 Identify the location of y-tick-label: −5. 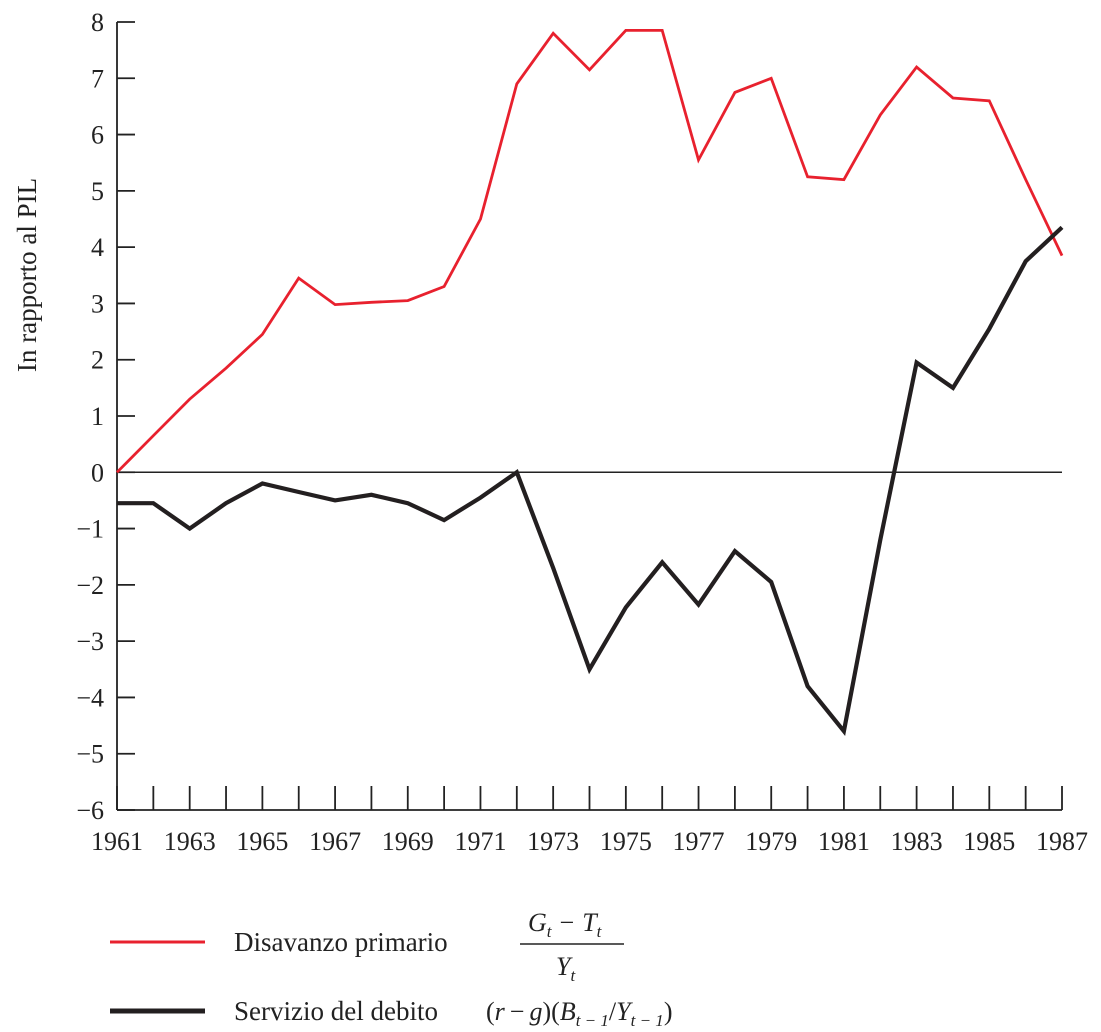
(90, 754).